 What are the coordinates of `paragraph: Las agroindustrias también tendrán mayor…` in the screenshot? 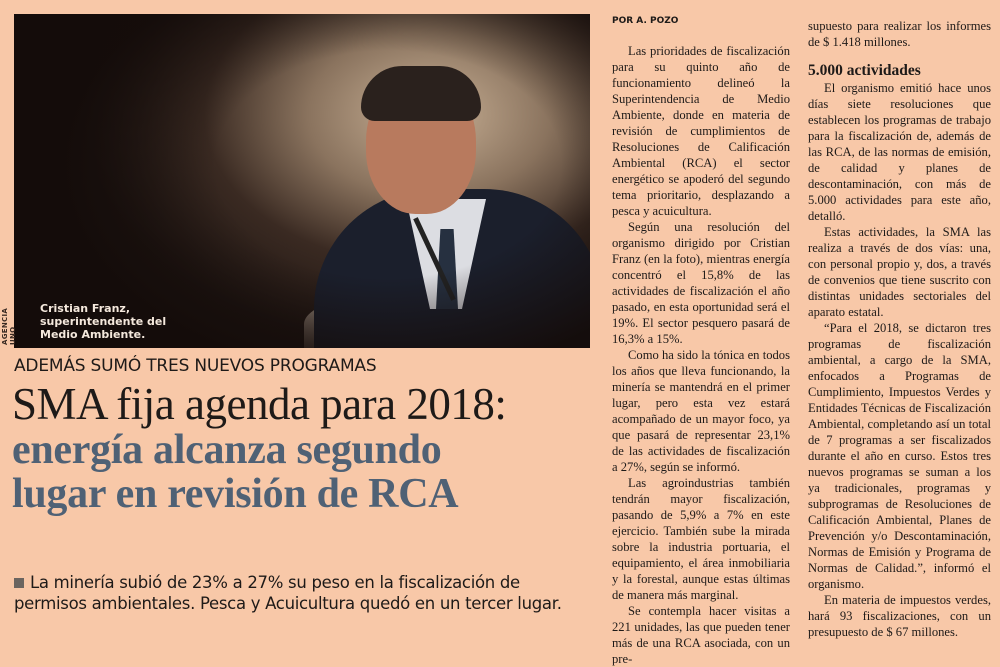 It's located at (701, 539).